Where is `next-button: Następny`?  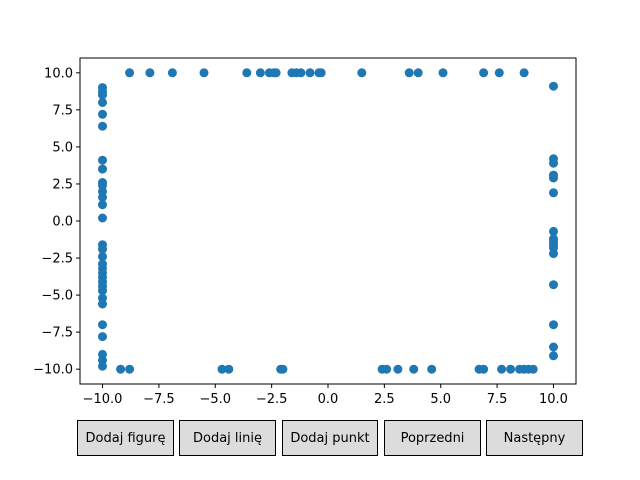
next-button: Następny is located at coordinates (534, 438).